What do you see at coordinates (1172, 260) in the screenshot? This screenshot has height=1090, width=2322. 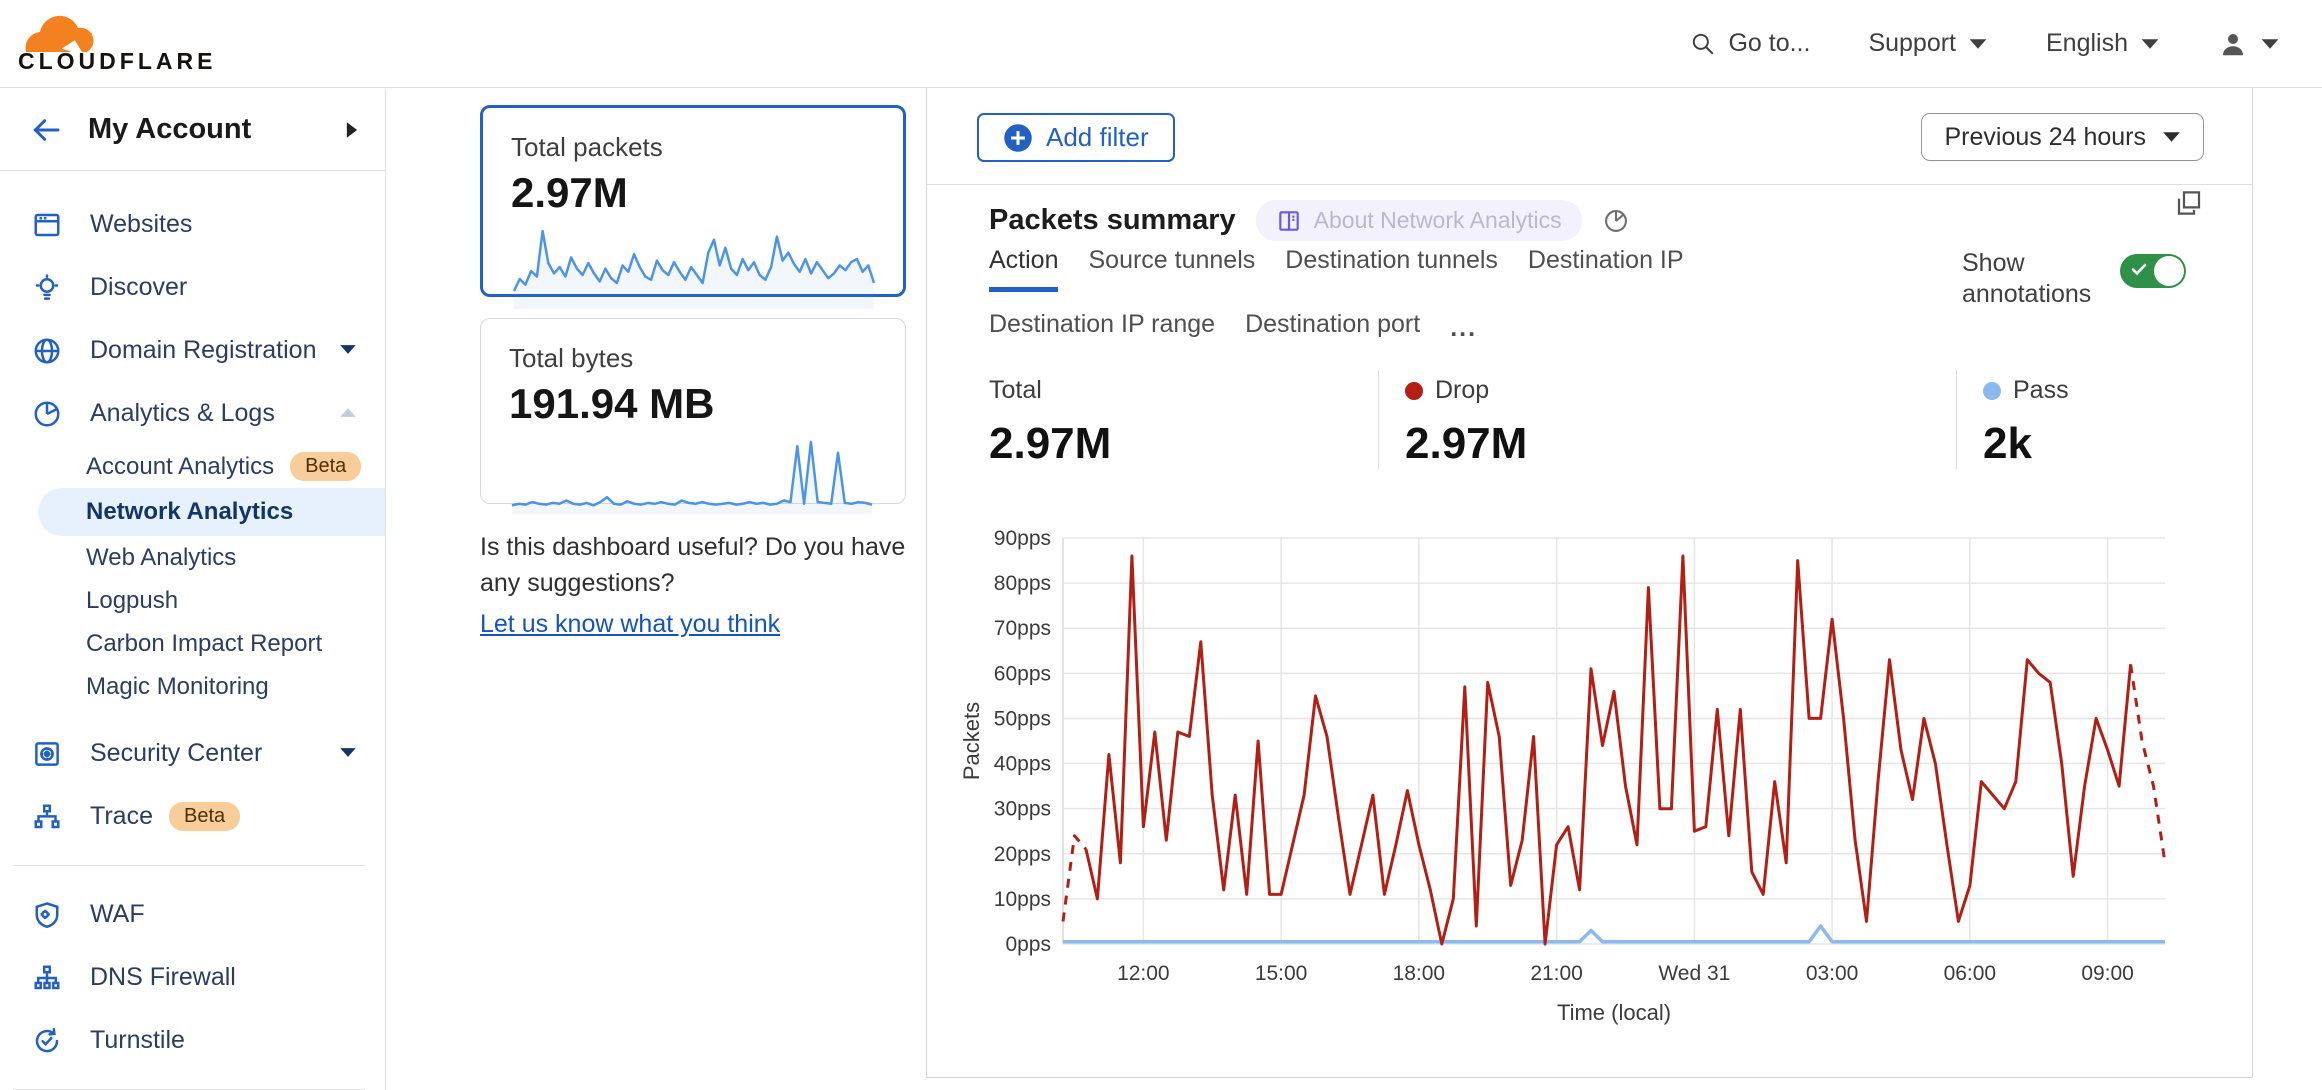 I see `tab-source-tunnels: Source tunnels` at bounding box center [1172, 260].